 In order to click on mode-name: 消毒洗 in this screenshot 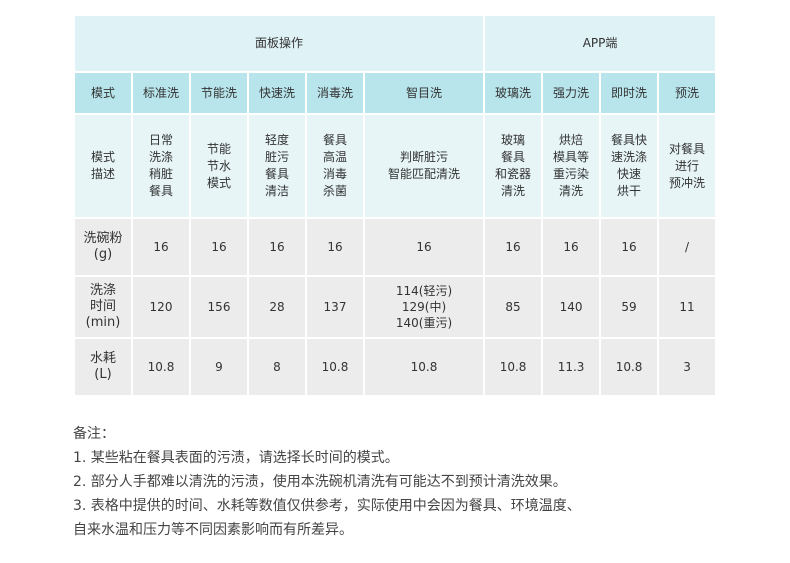, I will do `click(335, 93)`.